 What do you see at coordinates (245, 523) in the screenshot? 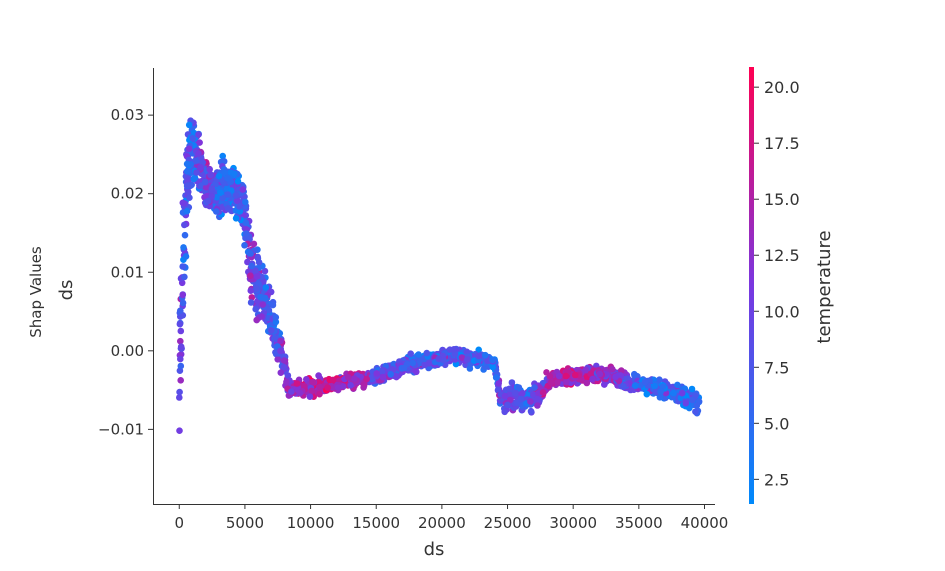
I see `x-tick-label: 5000` at bounding box center [245, 523].